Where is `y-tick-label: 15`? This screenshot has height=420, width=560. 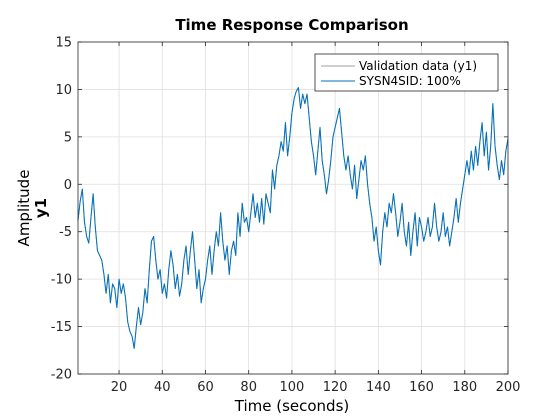 y-tick-label: 15 is located at coordinates (63, 43).